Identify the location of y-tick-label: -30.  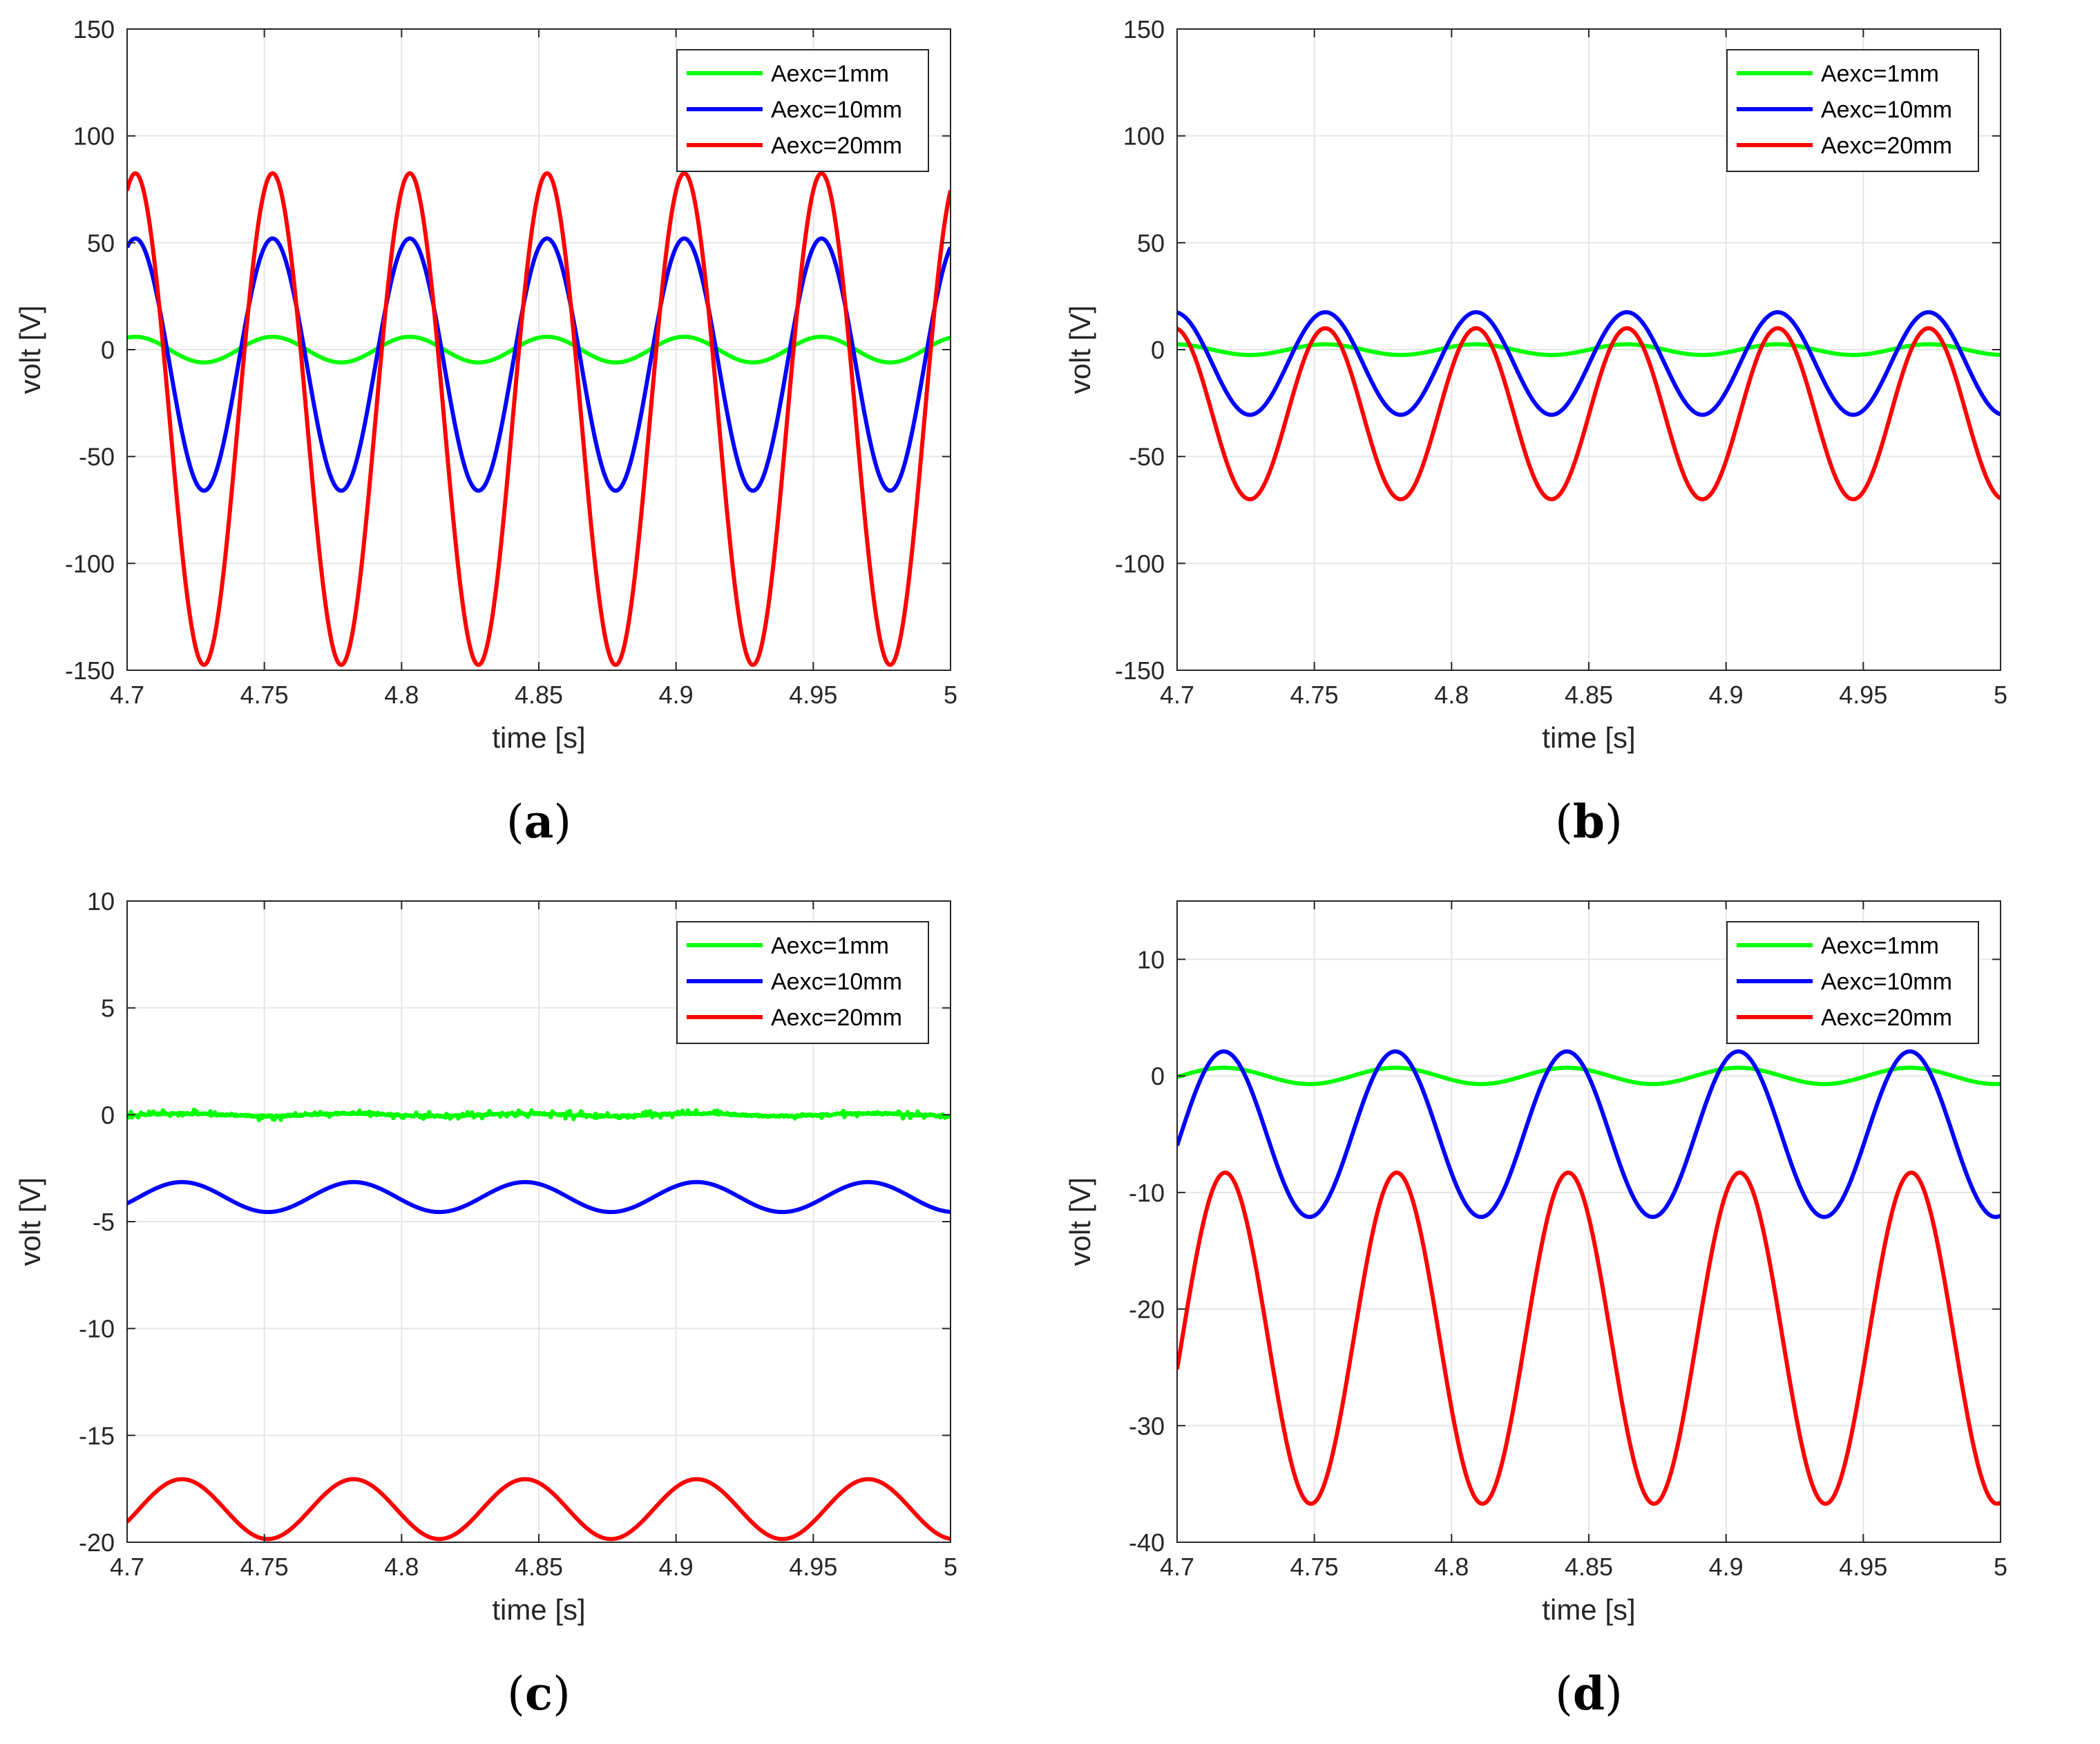
(1147, 1426).